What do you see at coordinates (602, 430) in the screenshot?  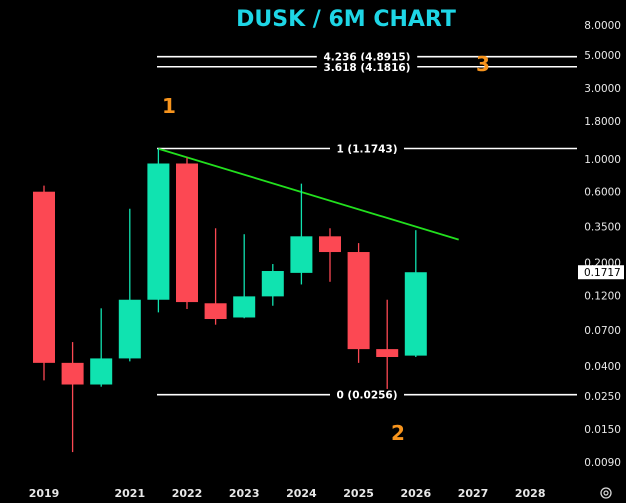 I see `y-tick-label: 0.0150` at bounding box center [602, 430].